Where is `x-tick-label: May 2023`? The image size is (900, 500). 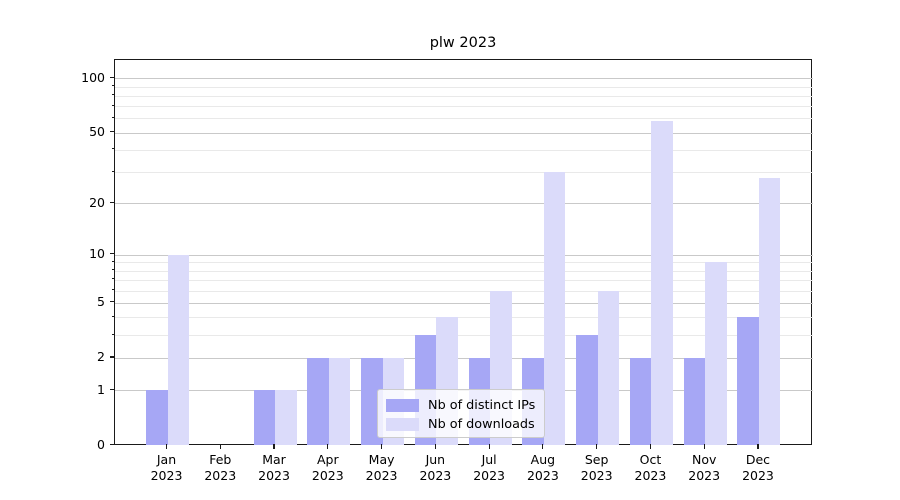
x-tick-label: May 2023 is located at coordinates (381, 467).